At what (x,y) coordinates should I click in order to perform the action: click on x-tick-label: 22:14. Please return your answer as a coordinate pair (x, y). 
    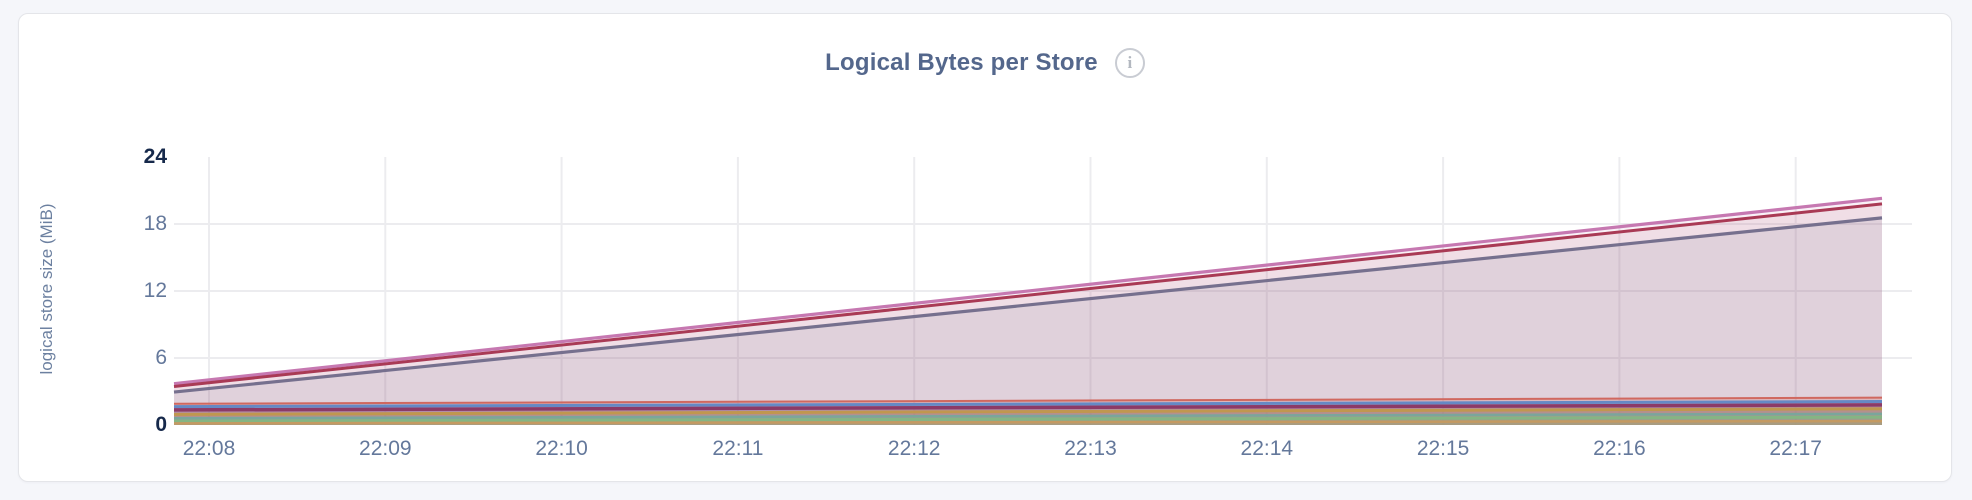
    Looking at the image, I should click on (1267, 448).